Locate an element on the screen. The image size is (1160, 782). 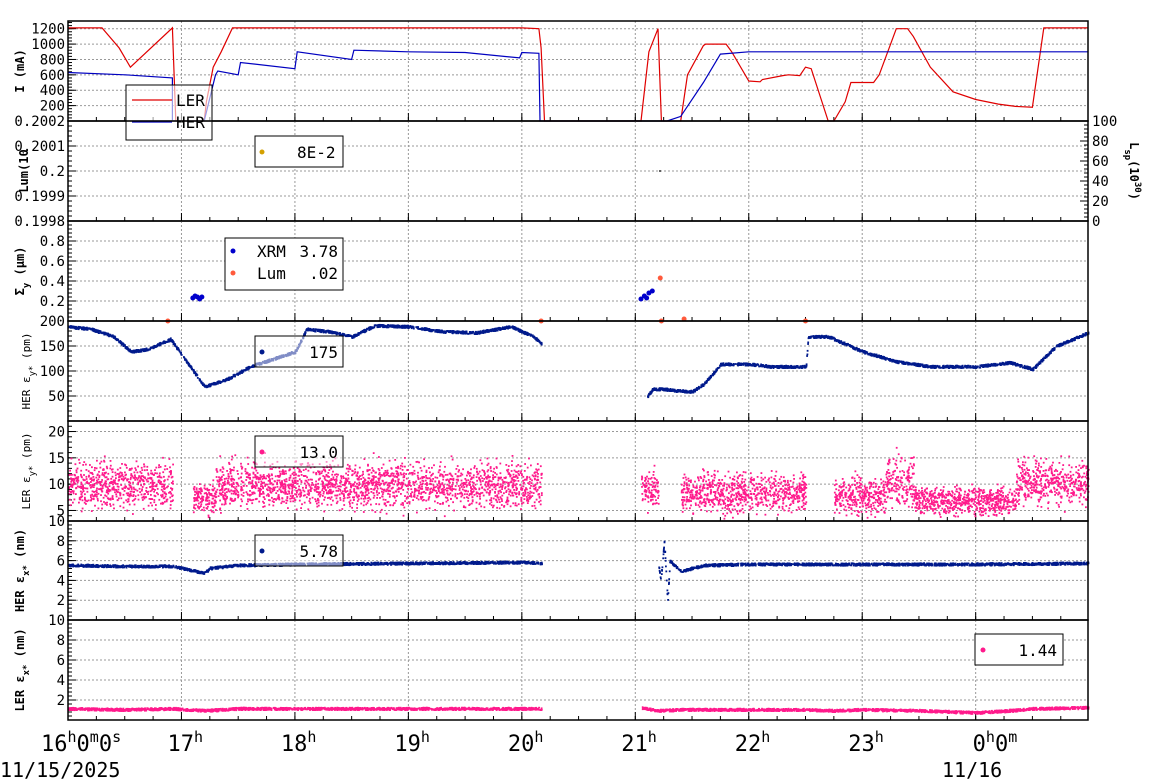
legend-label-her: HER is located at coordinates (190, 122).